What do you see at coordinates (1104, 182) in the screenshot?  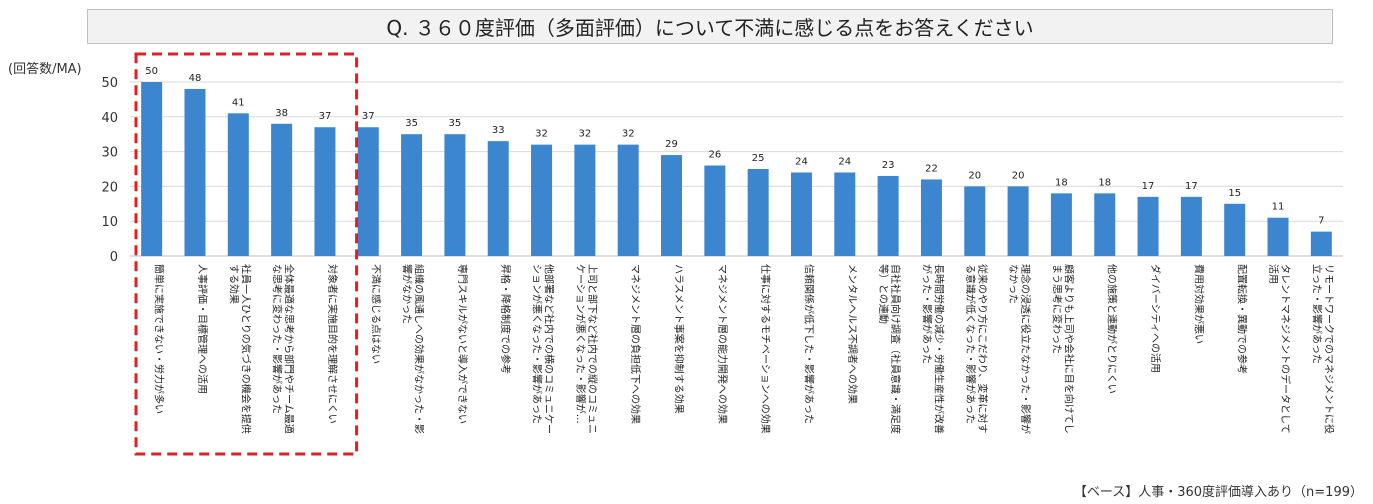 I see `data-label-23: 18` at bounding box center [1104, 182].